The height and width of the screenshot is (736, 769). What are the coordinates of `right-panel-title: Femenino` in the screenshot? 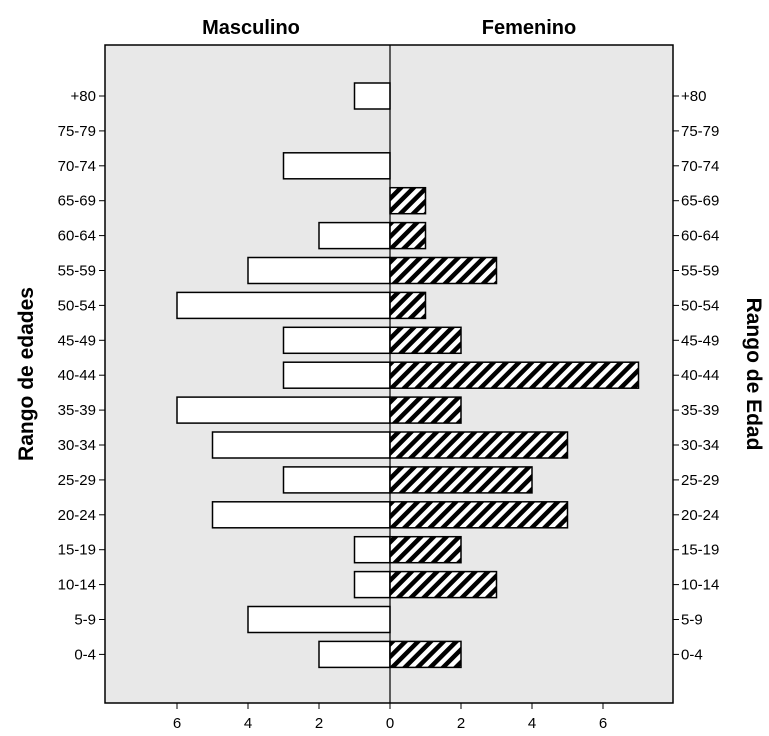 It's located at (529, 28).